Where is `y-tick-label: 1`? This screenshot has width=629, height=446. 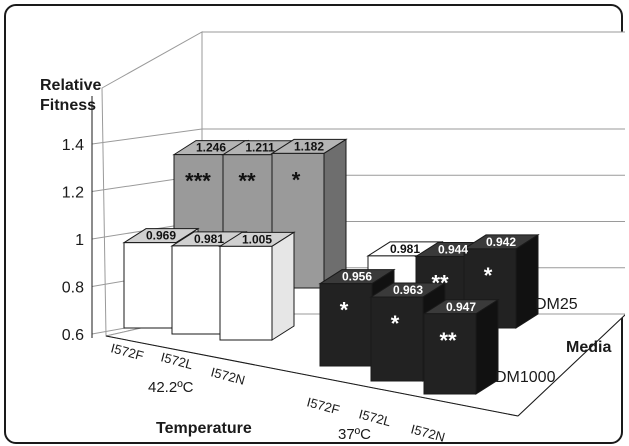
y-tick-label: 1 is located at coordinates (79, 240).